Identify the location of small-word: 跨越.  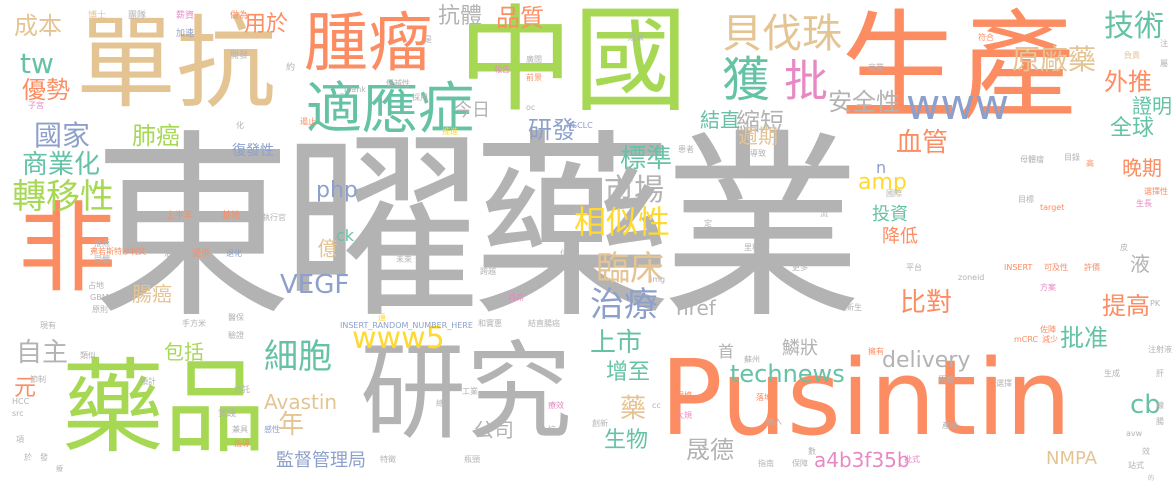
(488, 271).